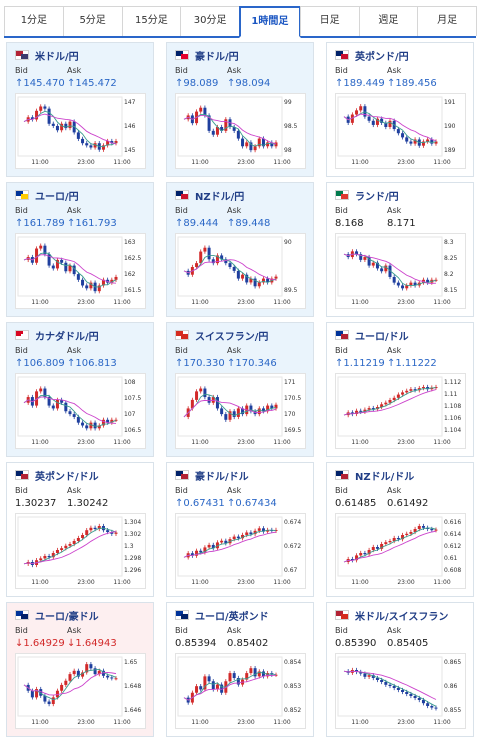 This screenshot has height=745, width=480. Describe the element at coordinates (80, 551) in the screenshot. I see `price-chart: 1.304 1.302 1.3 1.298 1.296 11:00 23:00 11:00` at that location.